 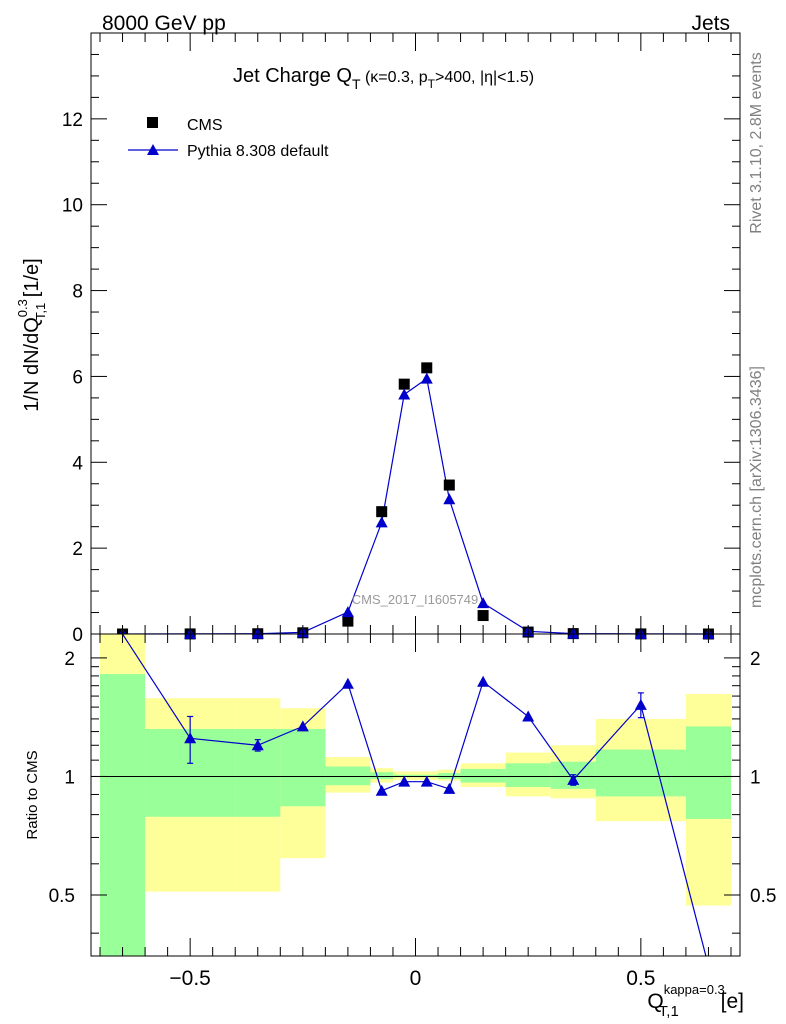 What do you see at coordinates (22, 308) in the screenshot?
I see `main-y-label-sup: 0.3` at bounding box center [22, 308].